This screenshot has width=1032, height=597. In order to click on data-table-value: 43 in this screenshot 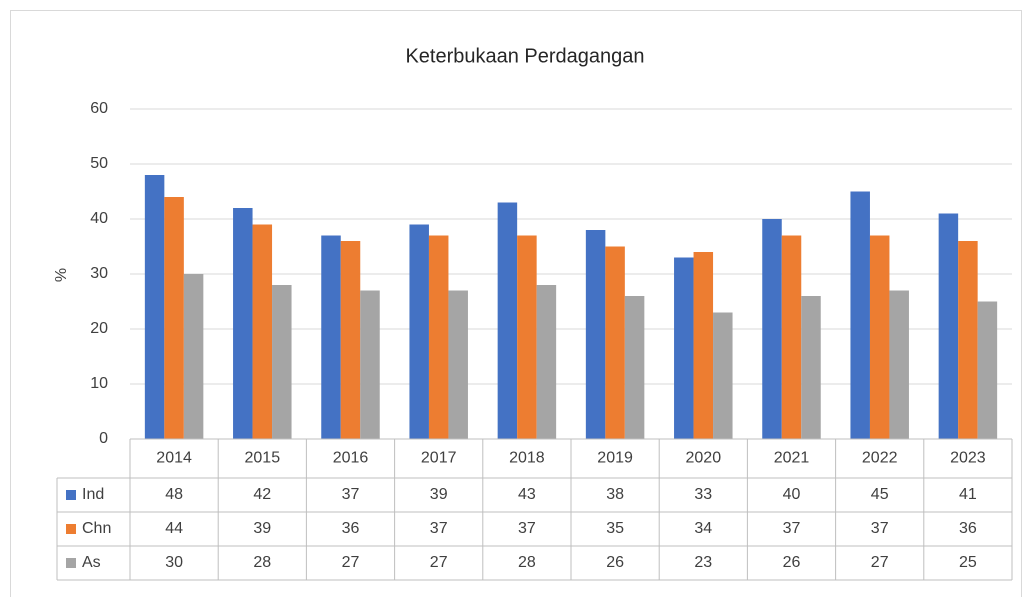, I will do `click(527, 494)`.